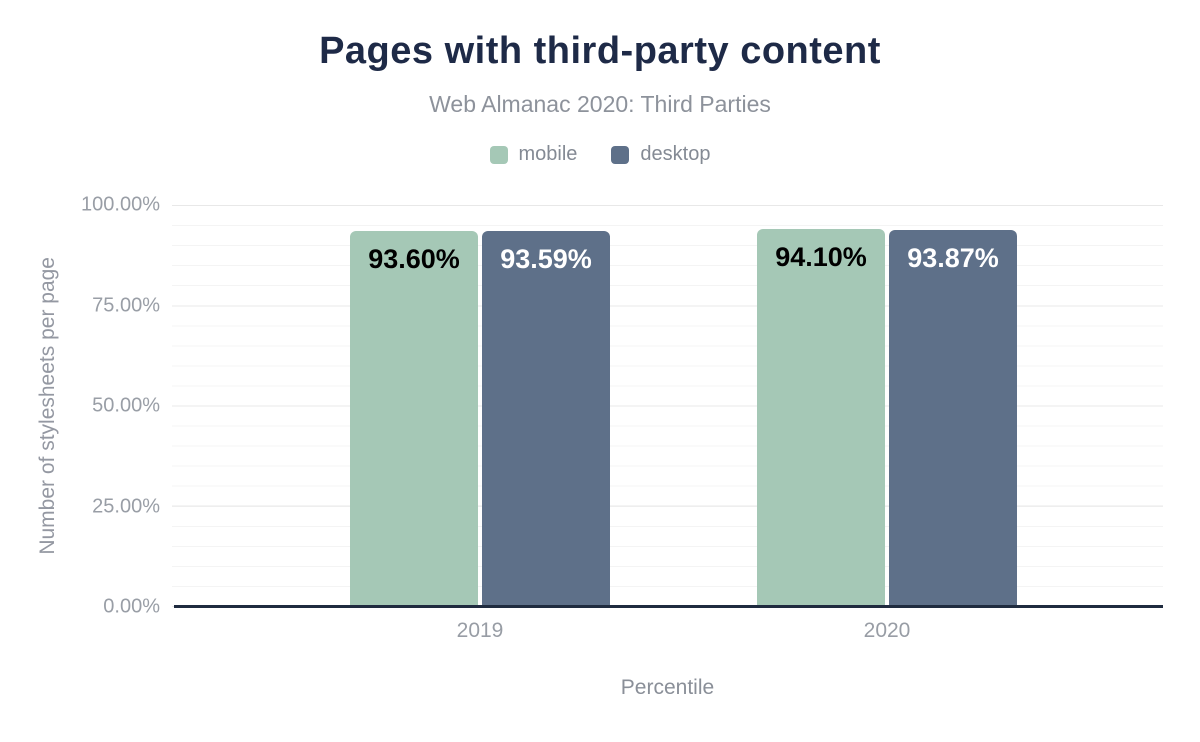 This screenshot has height=742, width=1200. I want to click on y-axis-title: Number of stylesheets per page, so click(48, 406).